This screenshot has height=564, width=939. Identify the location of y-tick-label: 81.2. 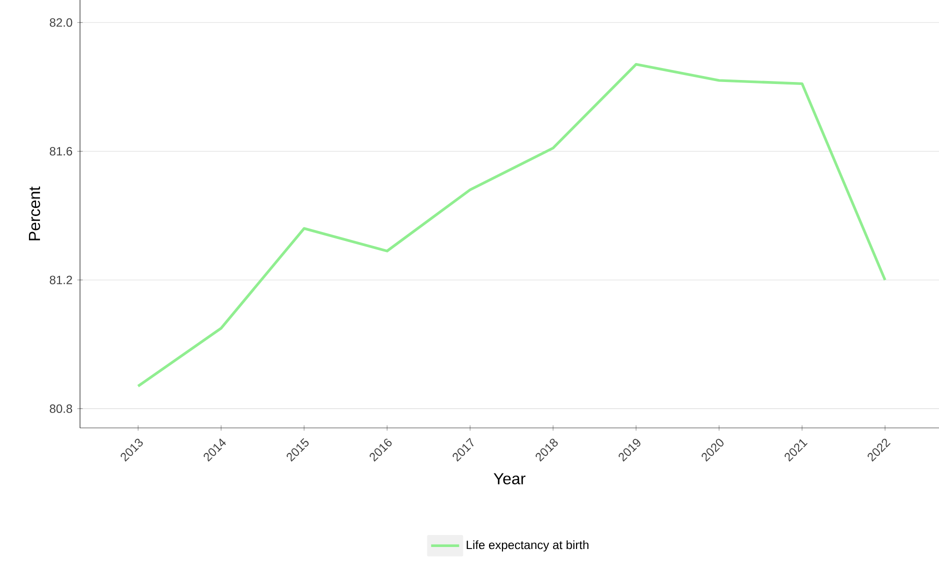
(61, 280).